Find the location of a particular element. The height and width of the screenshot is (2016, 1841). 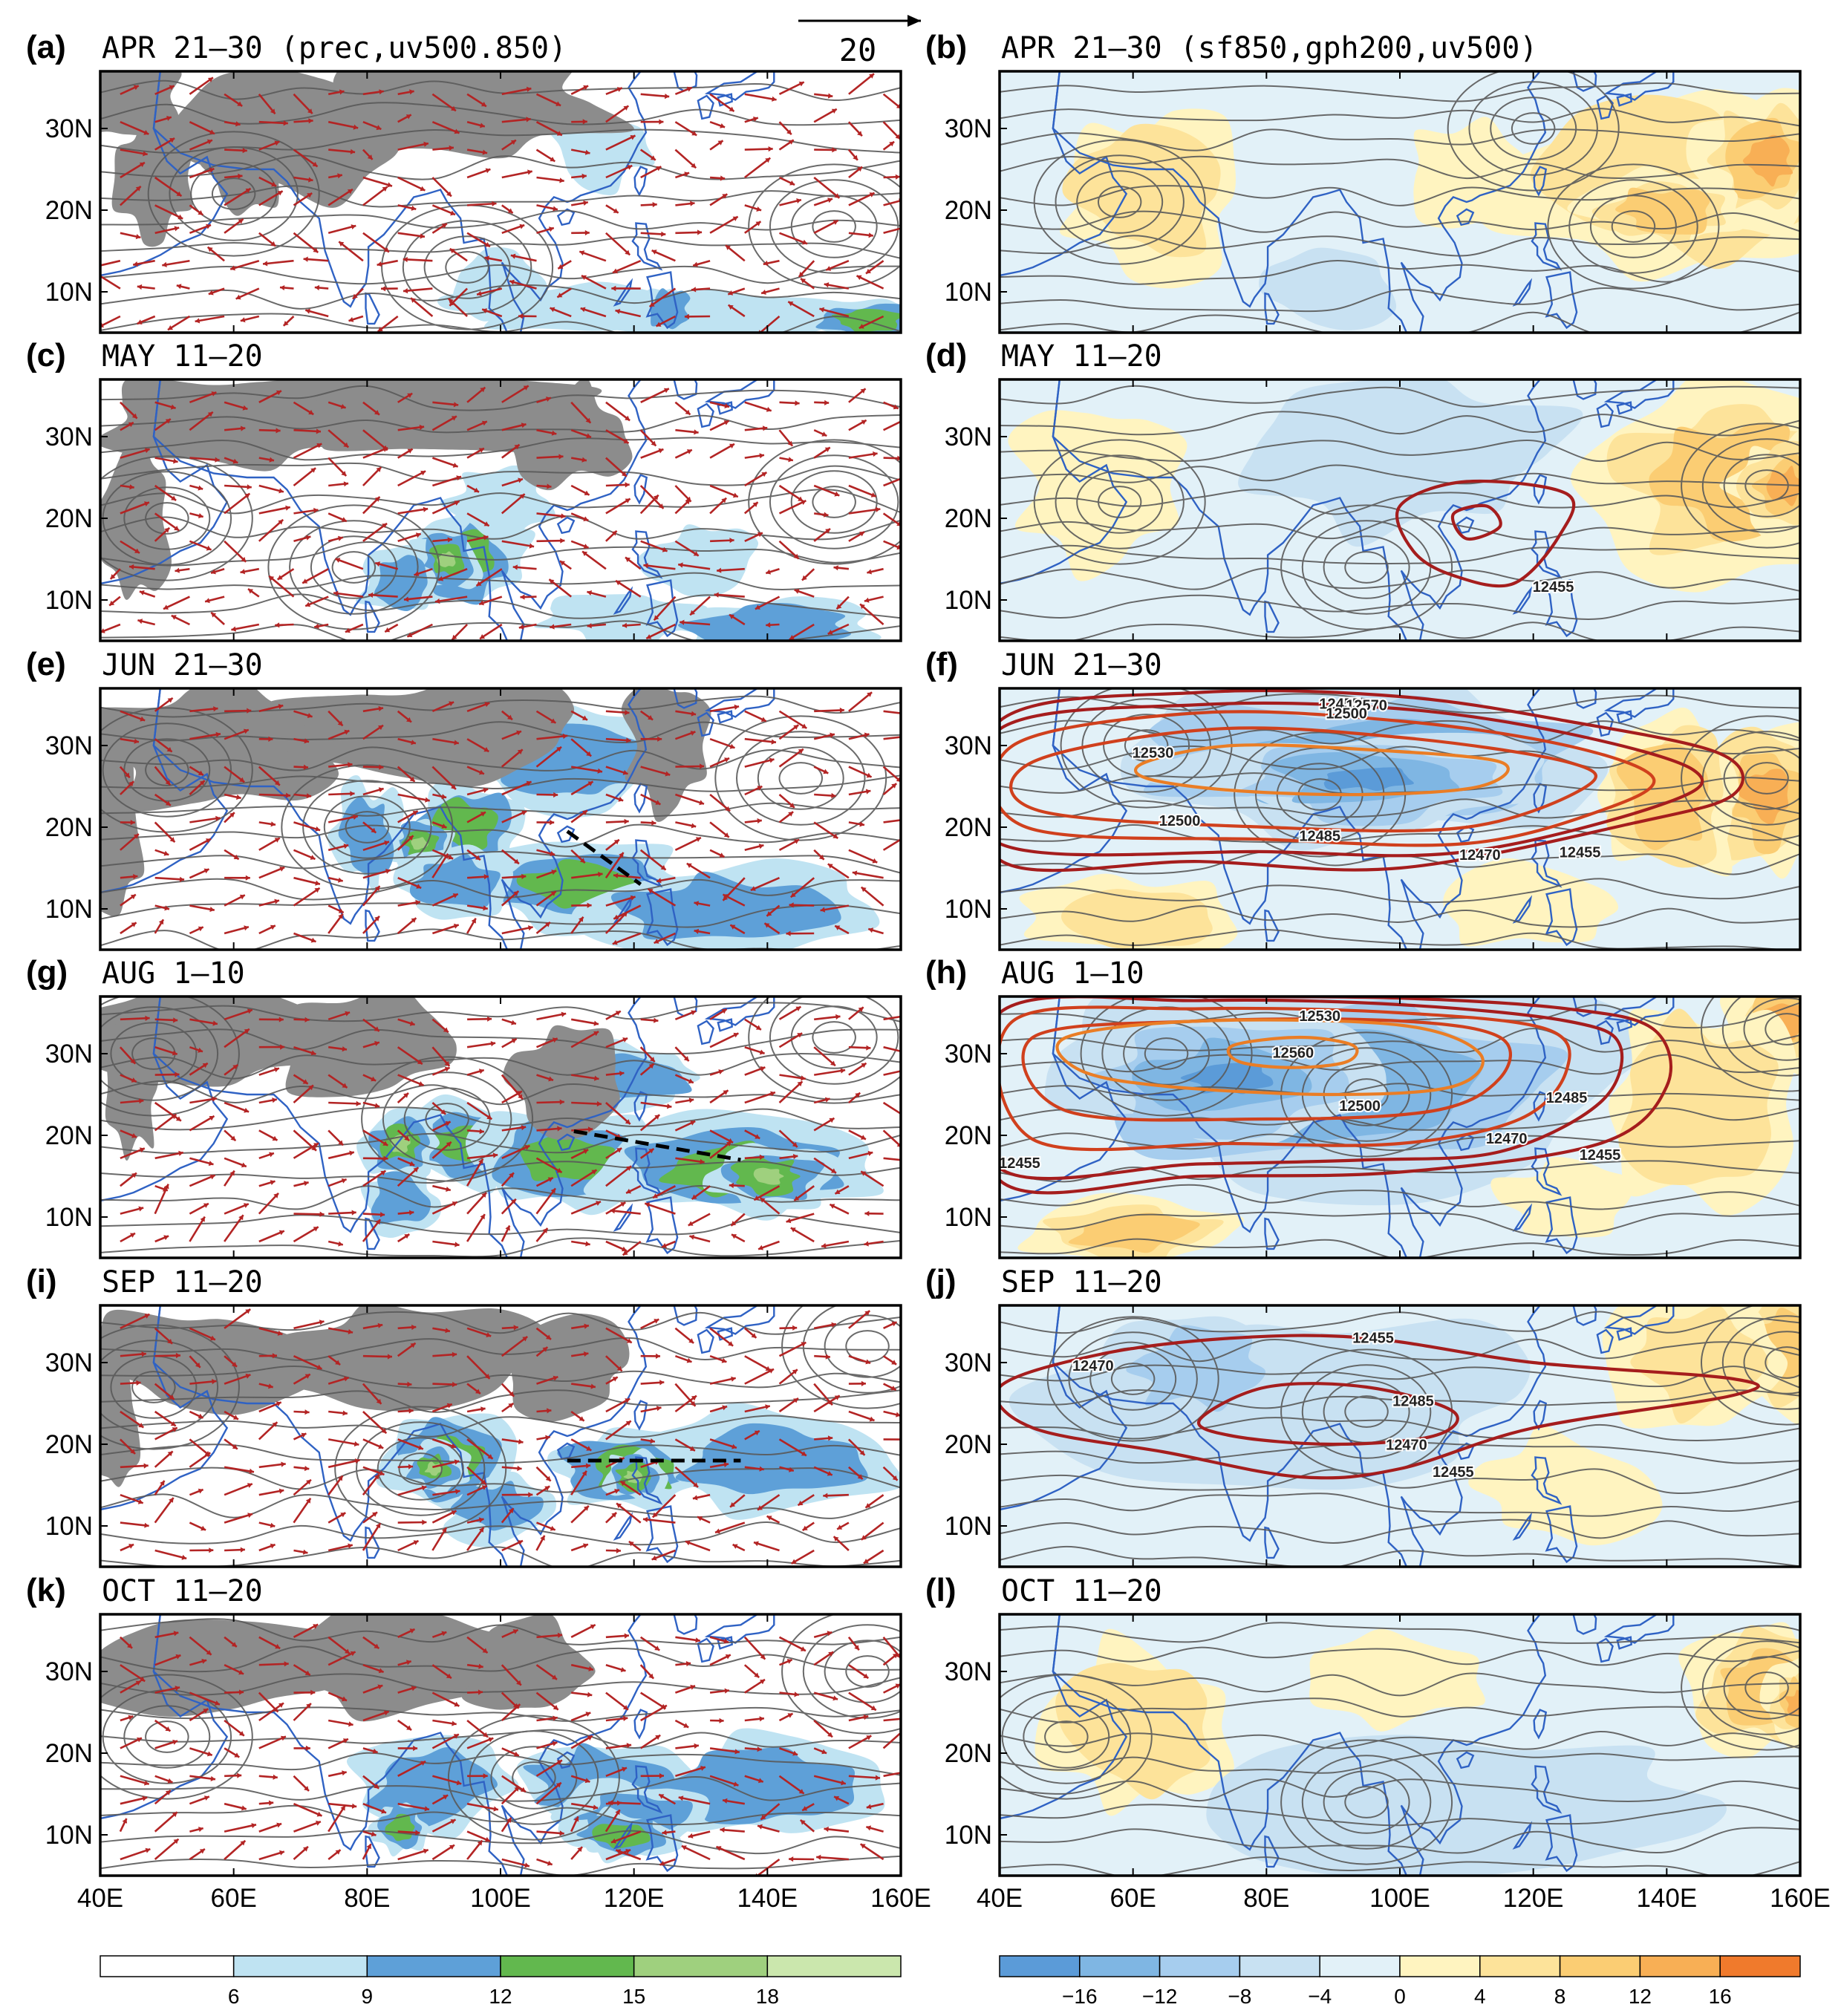

panel-label: (h) is located at coordinates (946, 972).